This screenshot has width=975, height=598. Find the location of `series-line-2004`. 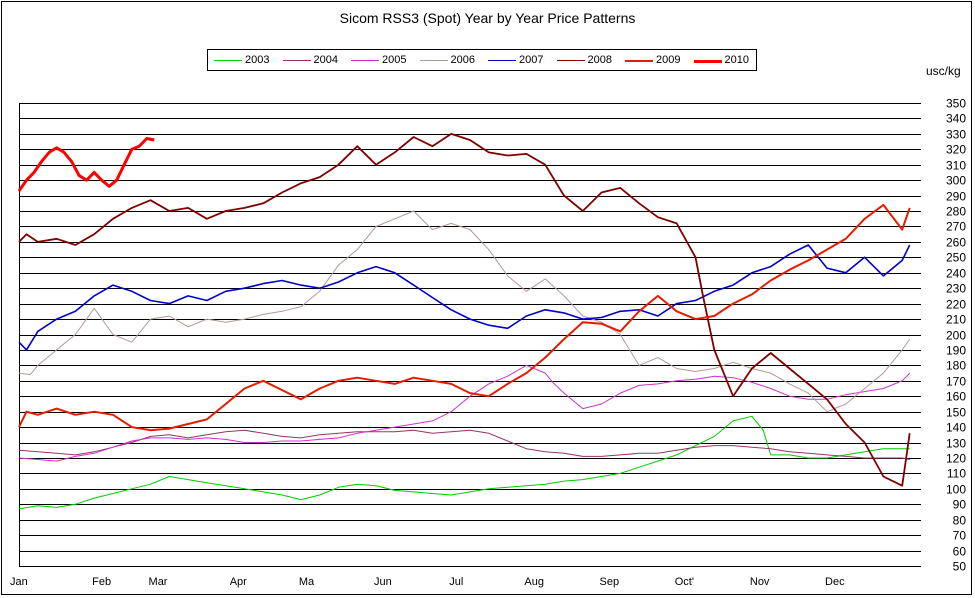

series-line-2004 is located at coordinates (464, 444).